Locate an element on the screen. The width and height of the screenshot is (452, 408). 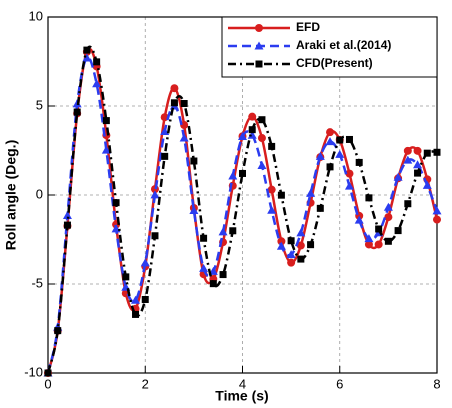
y-tick-label: -5 is located at coordinates (37, 282).